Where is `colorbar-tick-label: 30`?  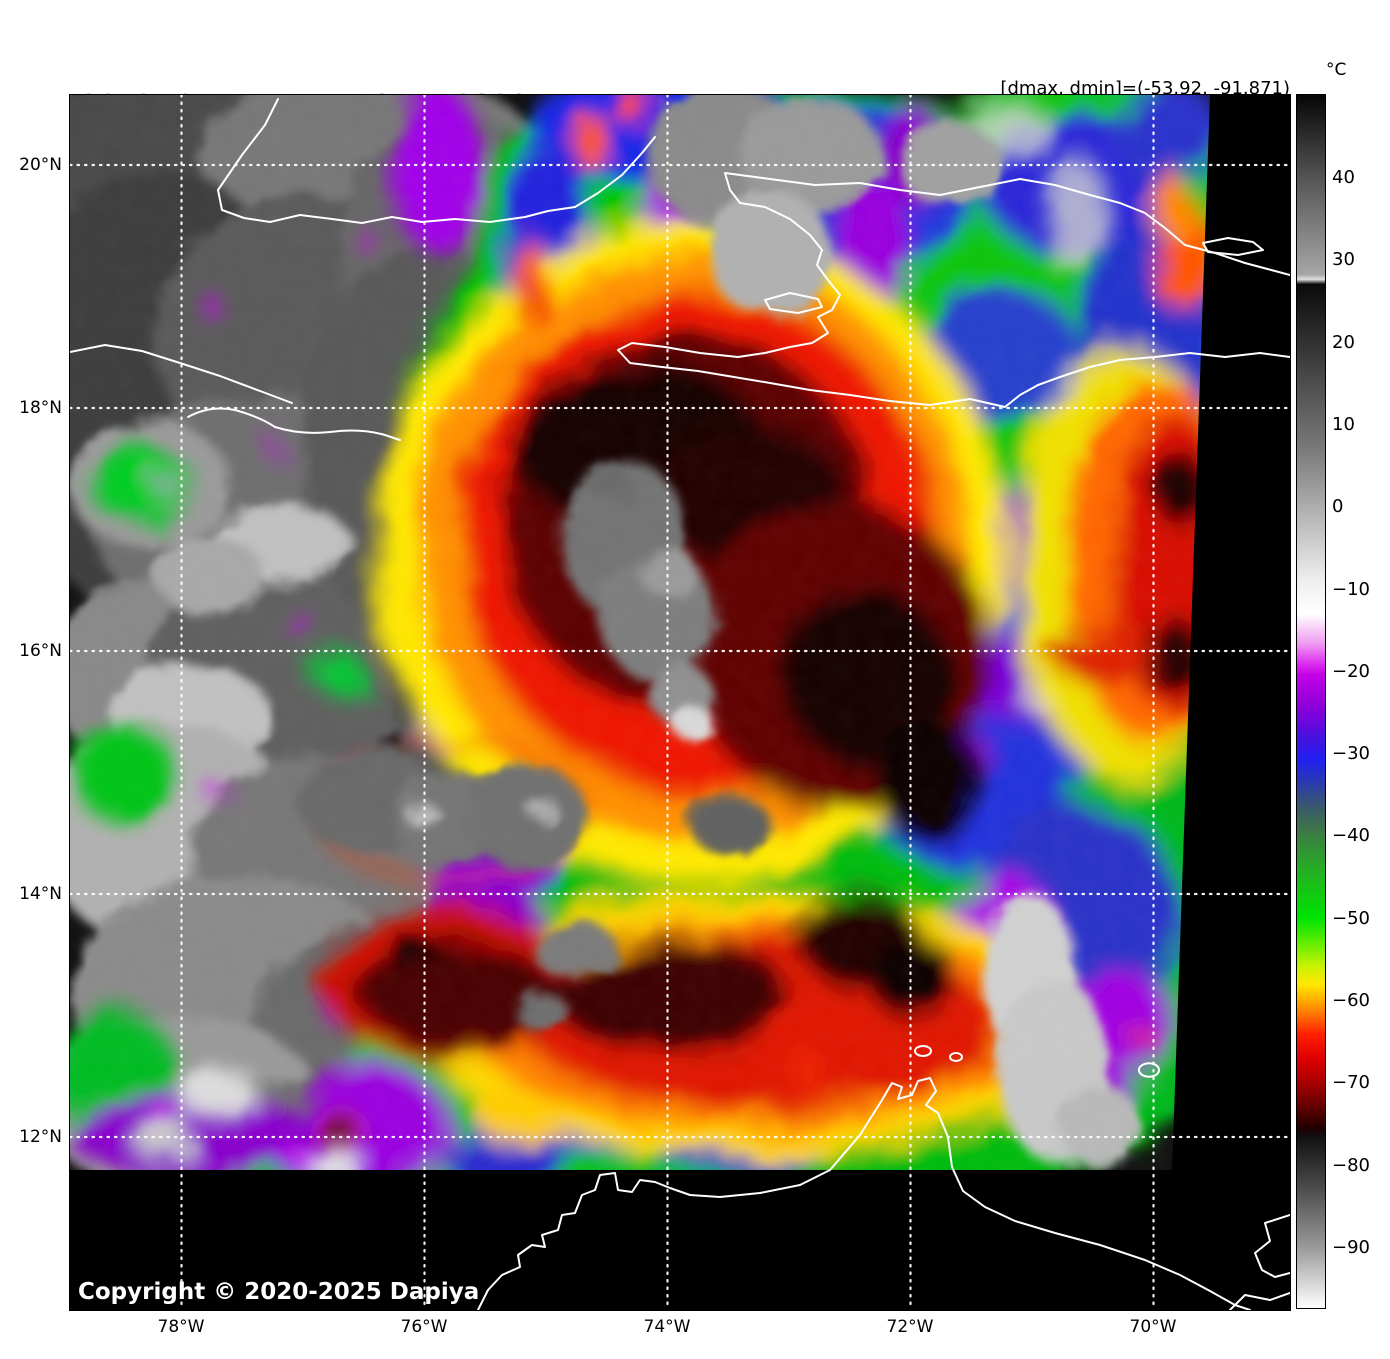 colorbar-tick-label: 30 is located at coordinates (1343, 259).